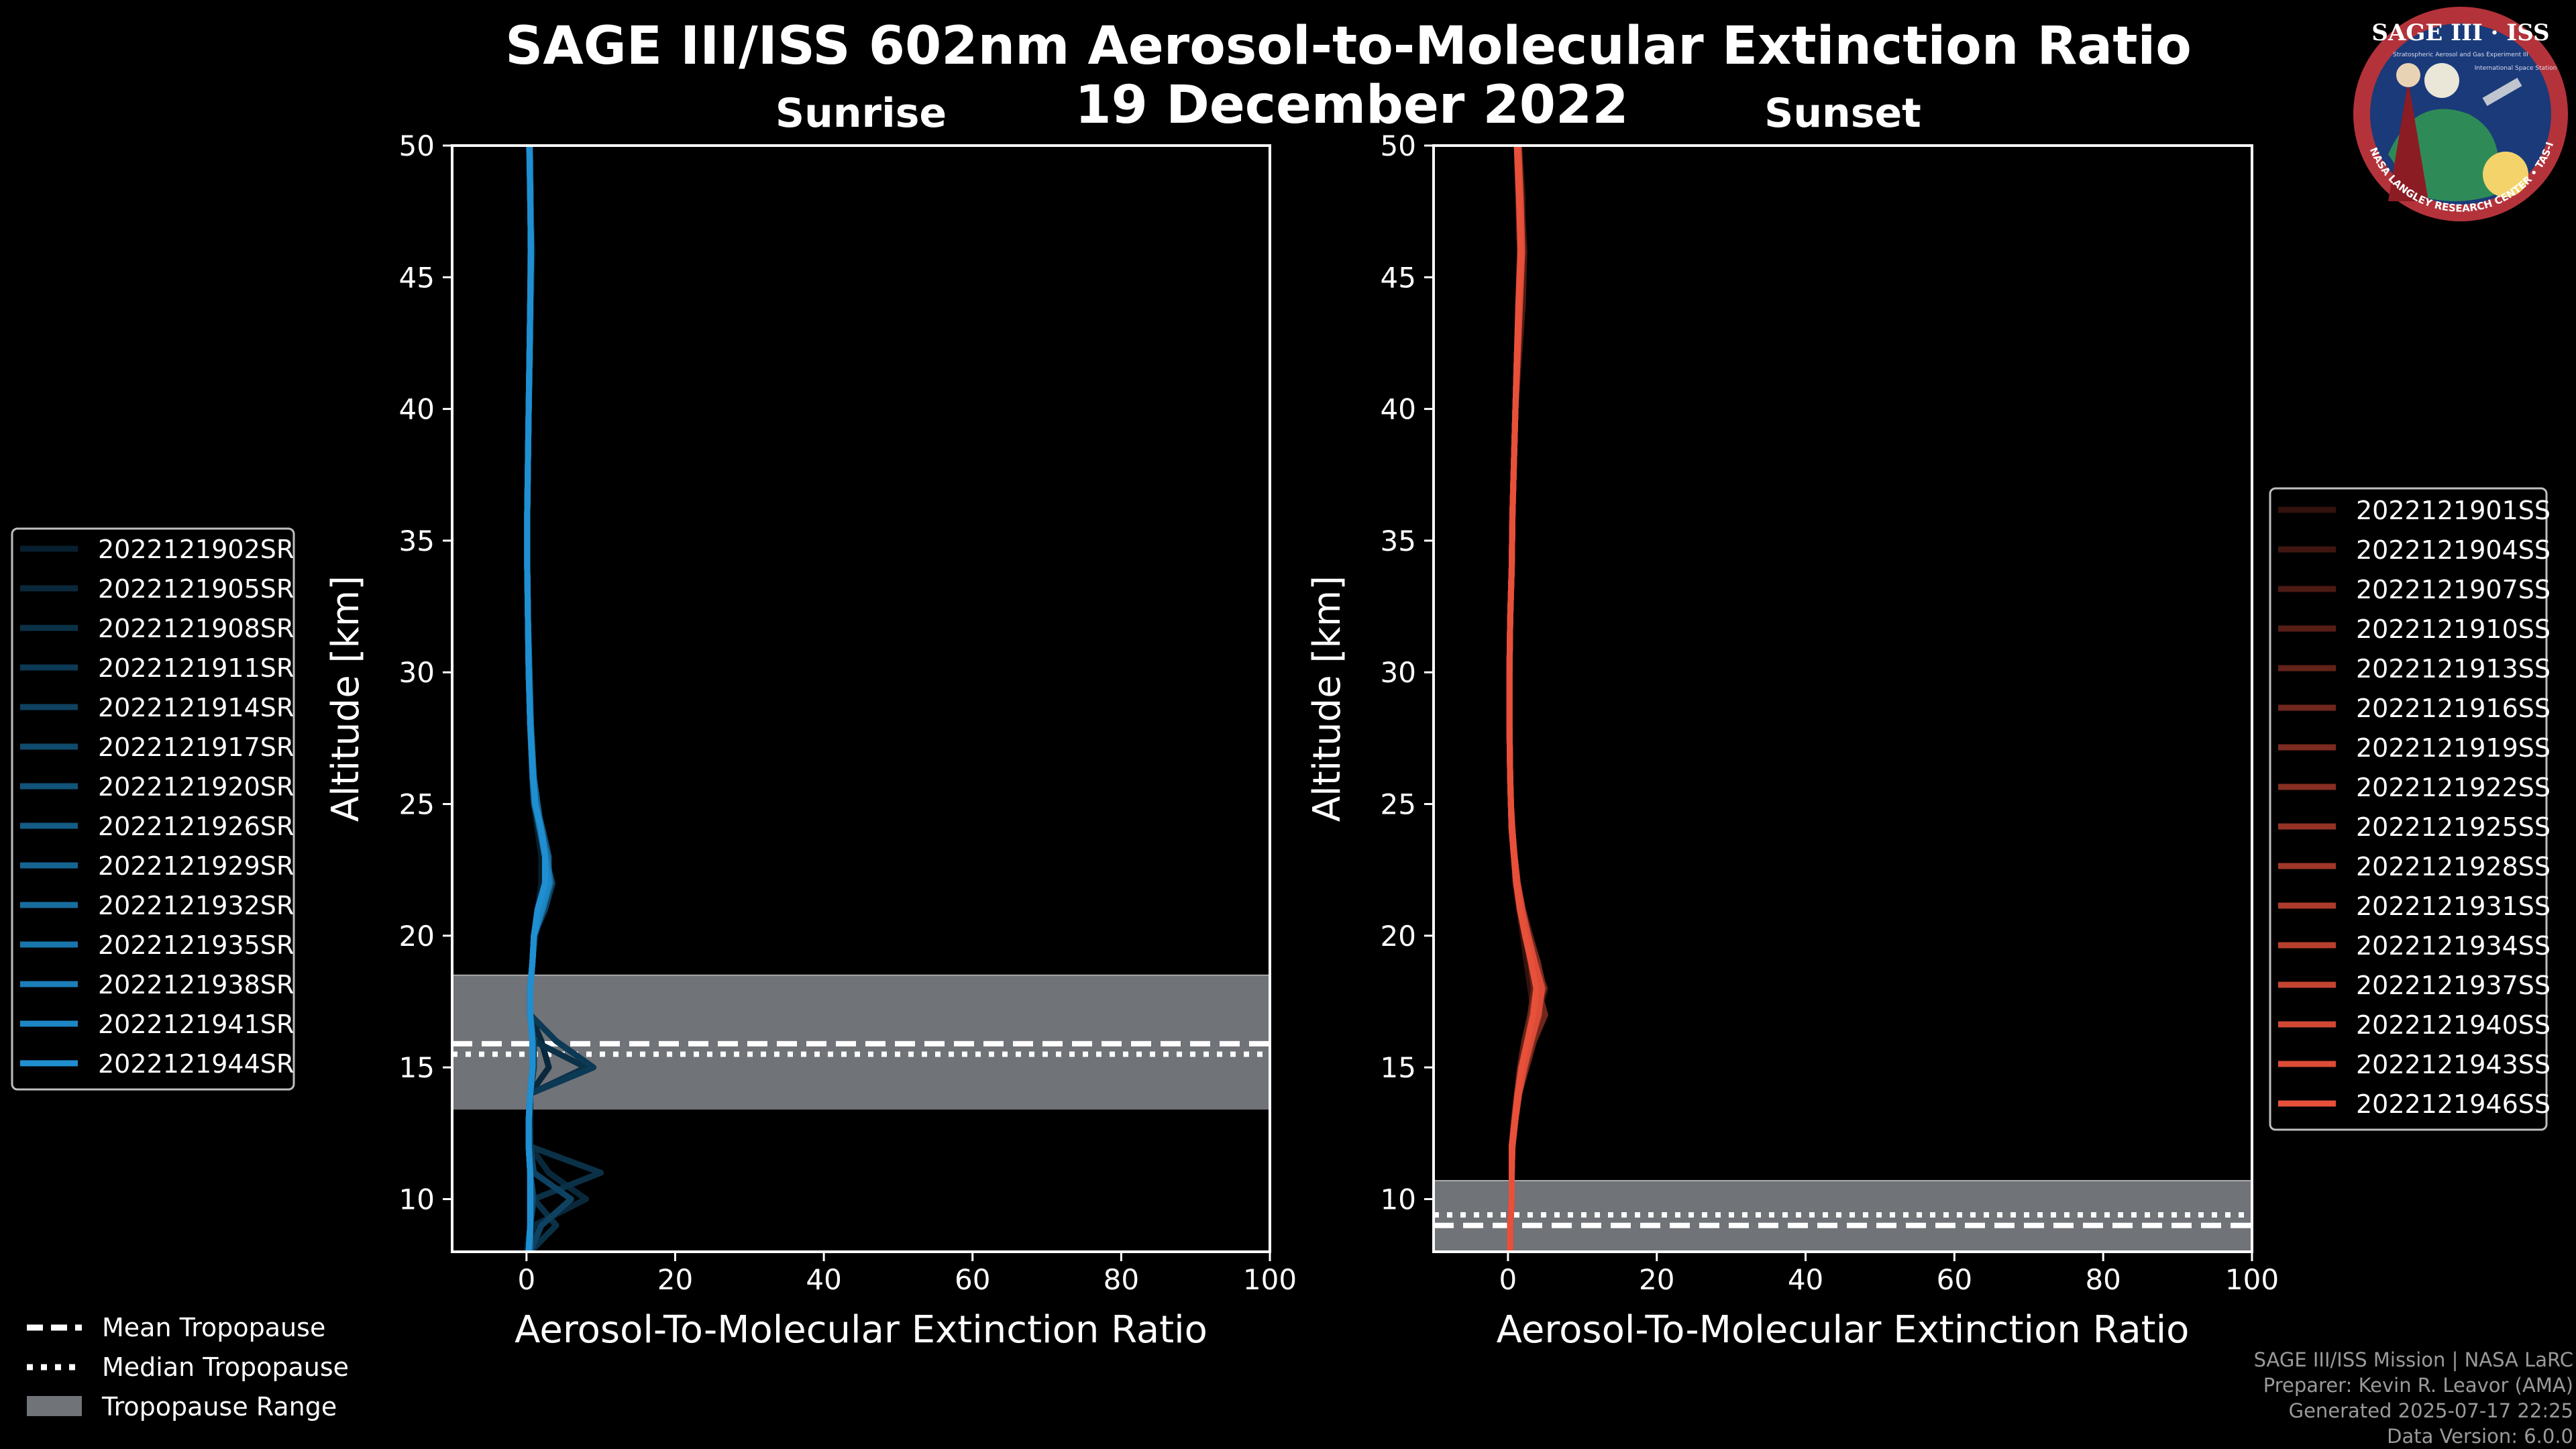 The height and width of the screenshot is (1449, 2576). What do you see at coordinates (1270, 1279) in the screenshot?
I see `sunrise-xtick-label: 100` at bounding box center [1270, 1279].